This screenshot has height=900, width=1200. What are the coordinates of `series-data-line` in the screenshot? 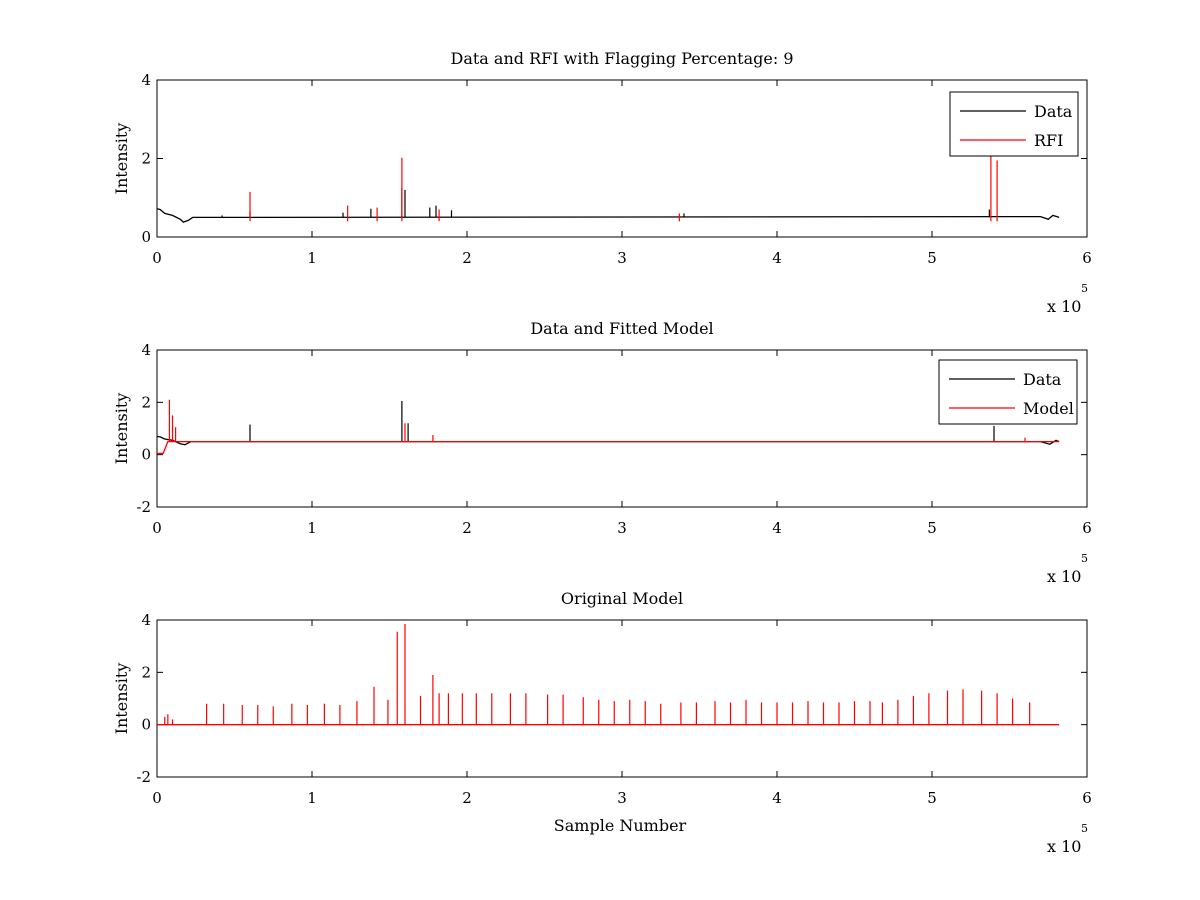 It's located at (608, 423).